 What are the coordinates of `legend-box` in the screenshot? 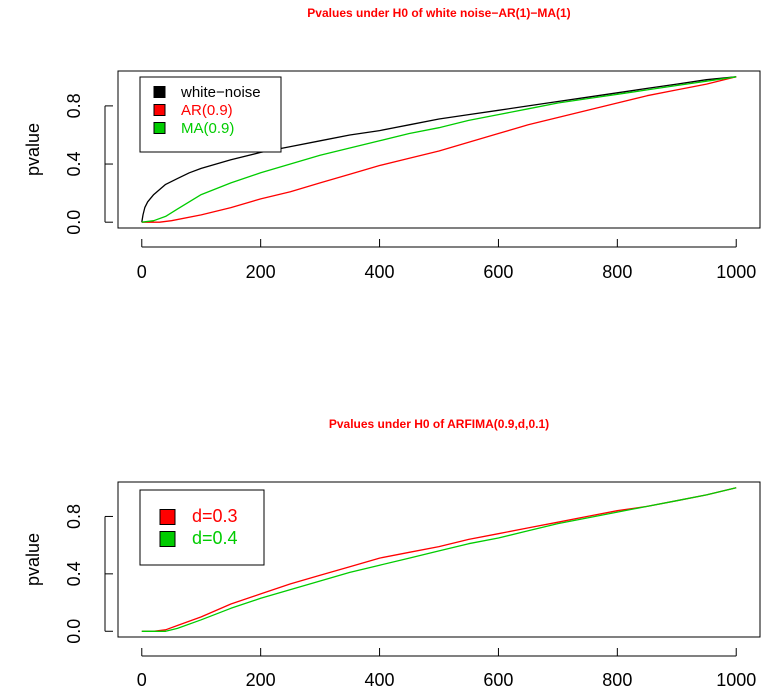 It's located at (202, 527).